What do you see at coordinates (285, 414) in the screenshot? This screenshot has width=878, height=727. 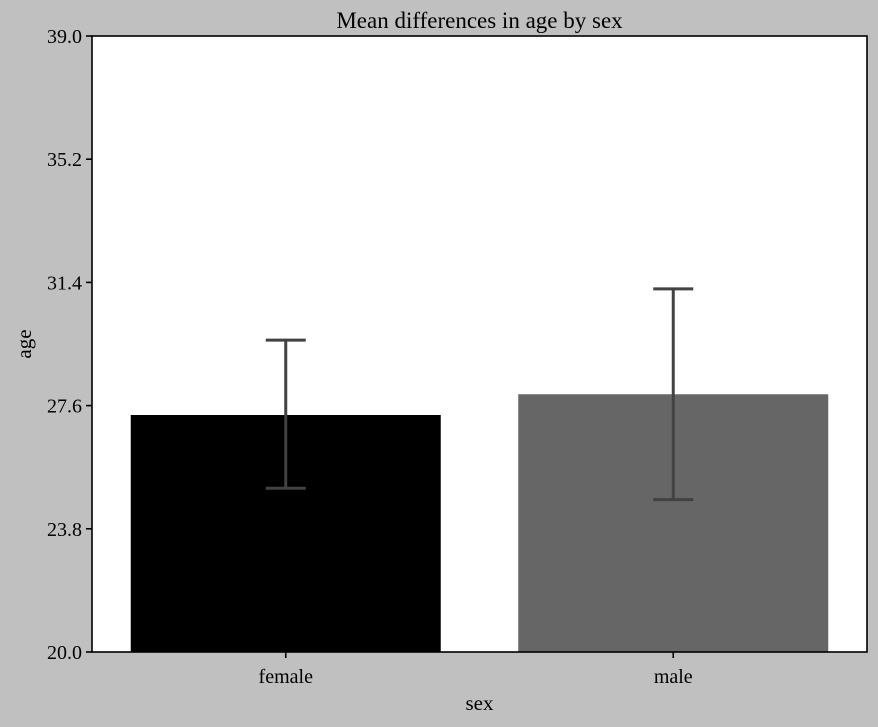 I see `error-bar-female` at bounding box center [285, 414].